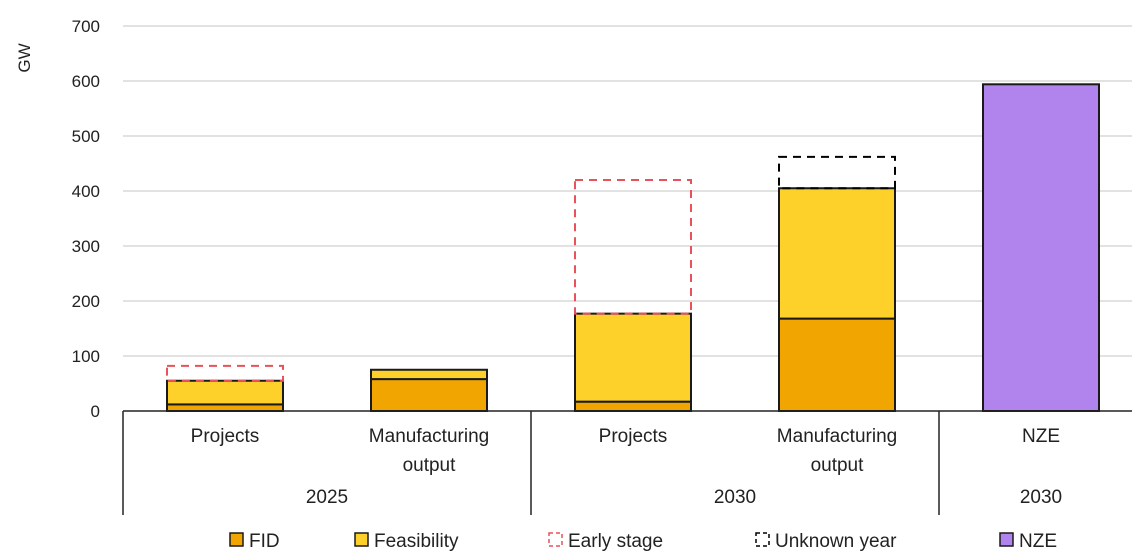 This screenshot has width=1132, height=559. Describe the element at coordinates (416, 541) in the screenshot. I see `legend-label: Feasibility` at that location.